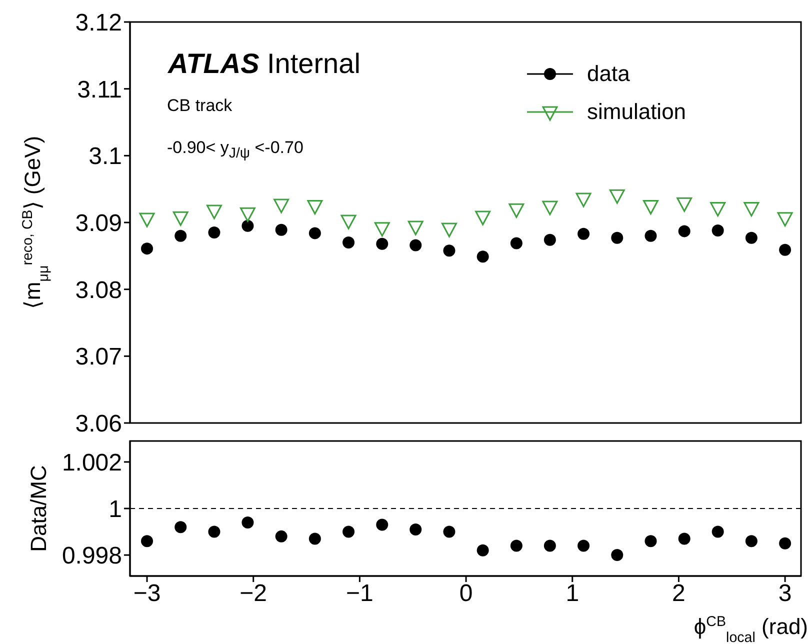 The height and width of the screenshot is (644, 811). Describe the element at coordinates (679, 594) in the screenshot. I see `x-tick-label: 2` at that location.